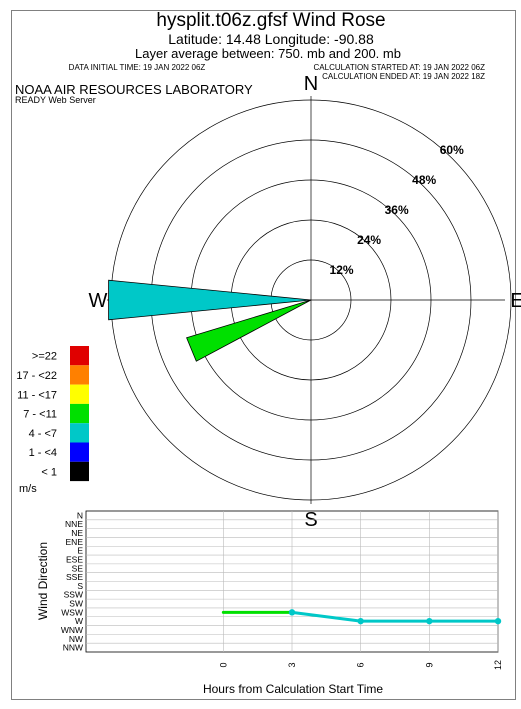 Image resolution: width=521 pixels, height=709 pixels. Describe the element at coordinates (98, 301) in the screenshot. I see `compass-w: W` at that location.